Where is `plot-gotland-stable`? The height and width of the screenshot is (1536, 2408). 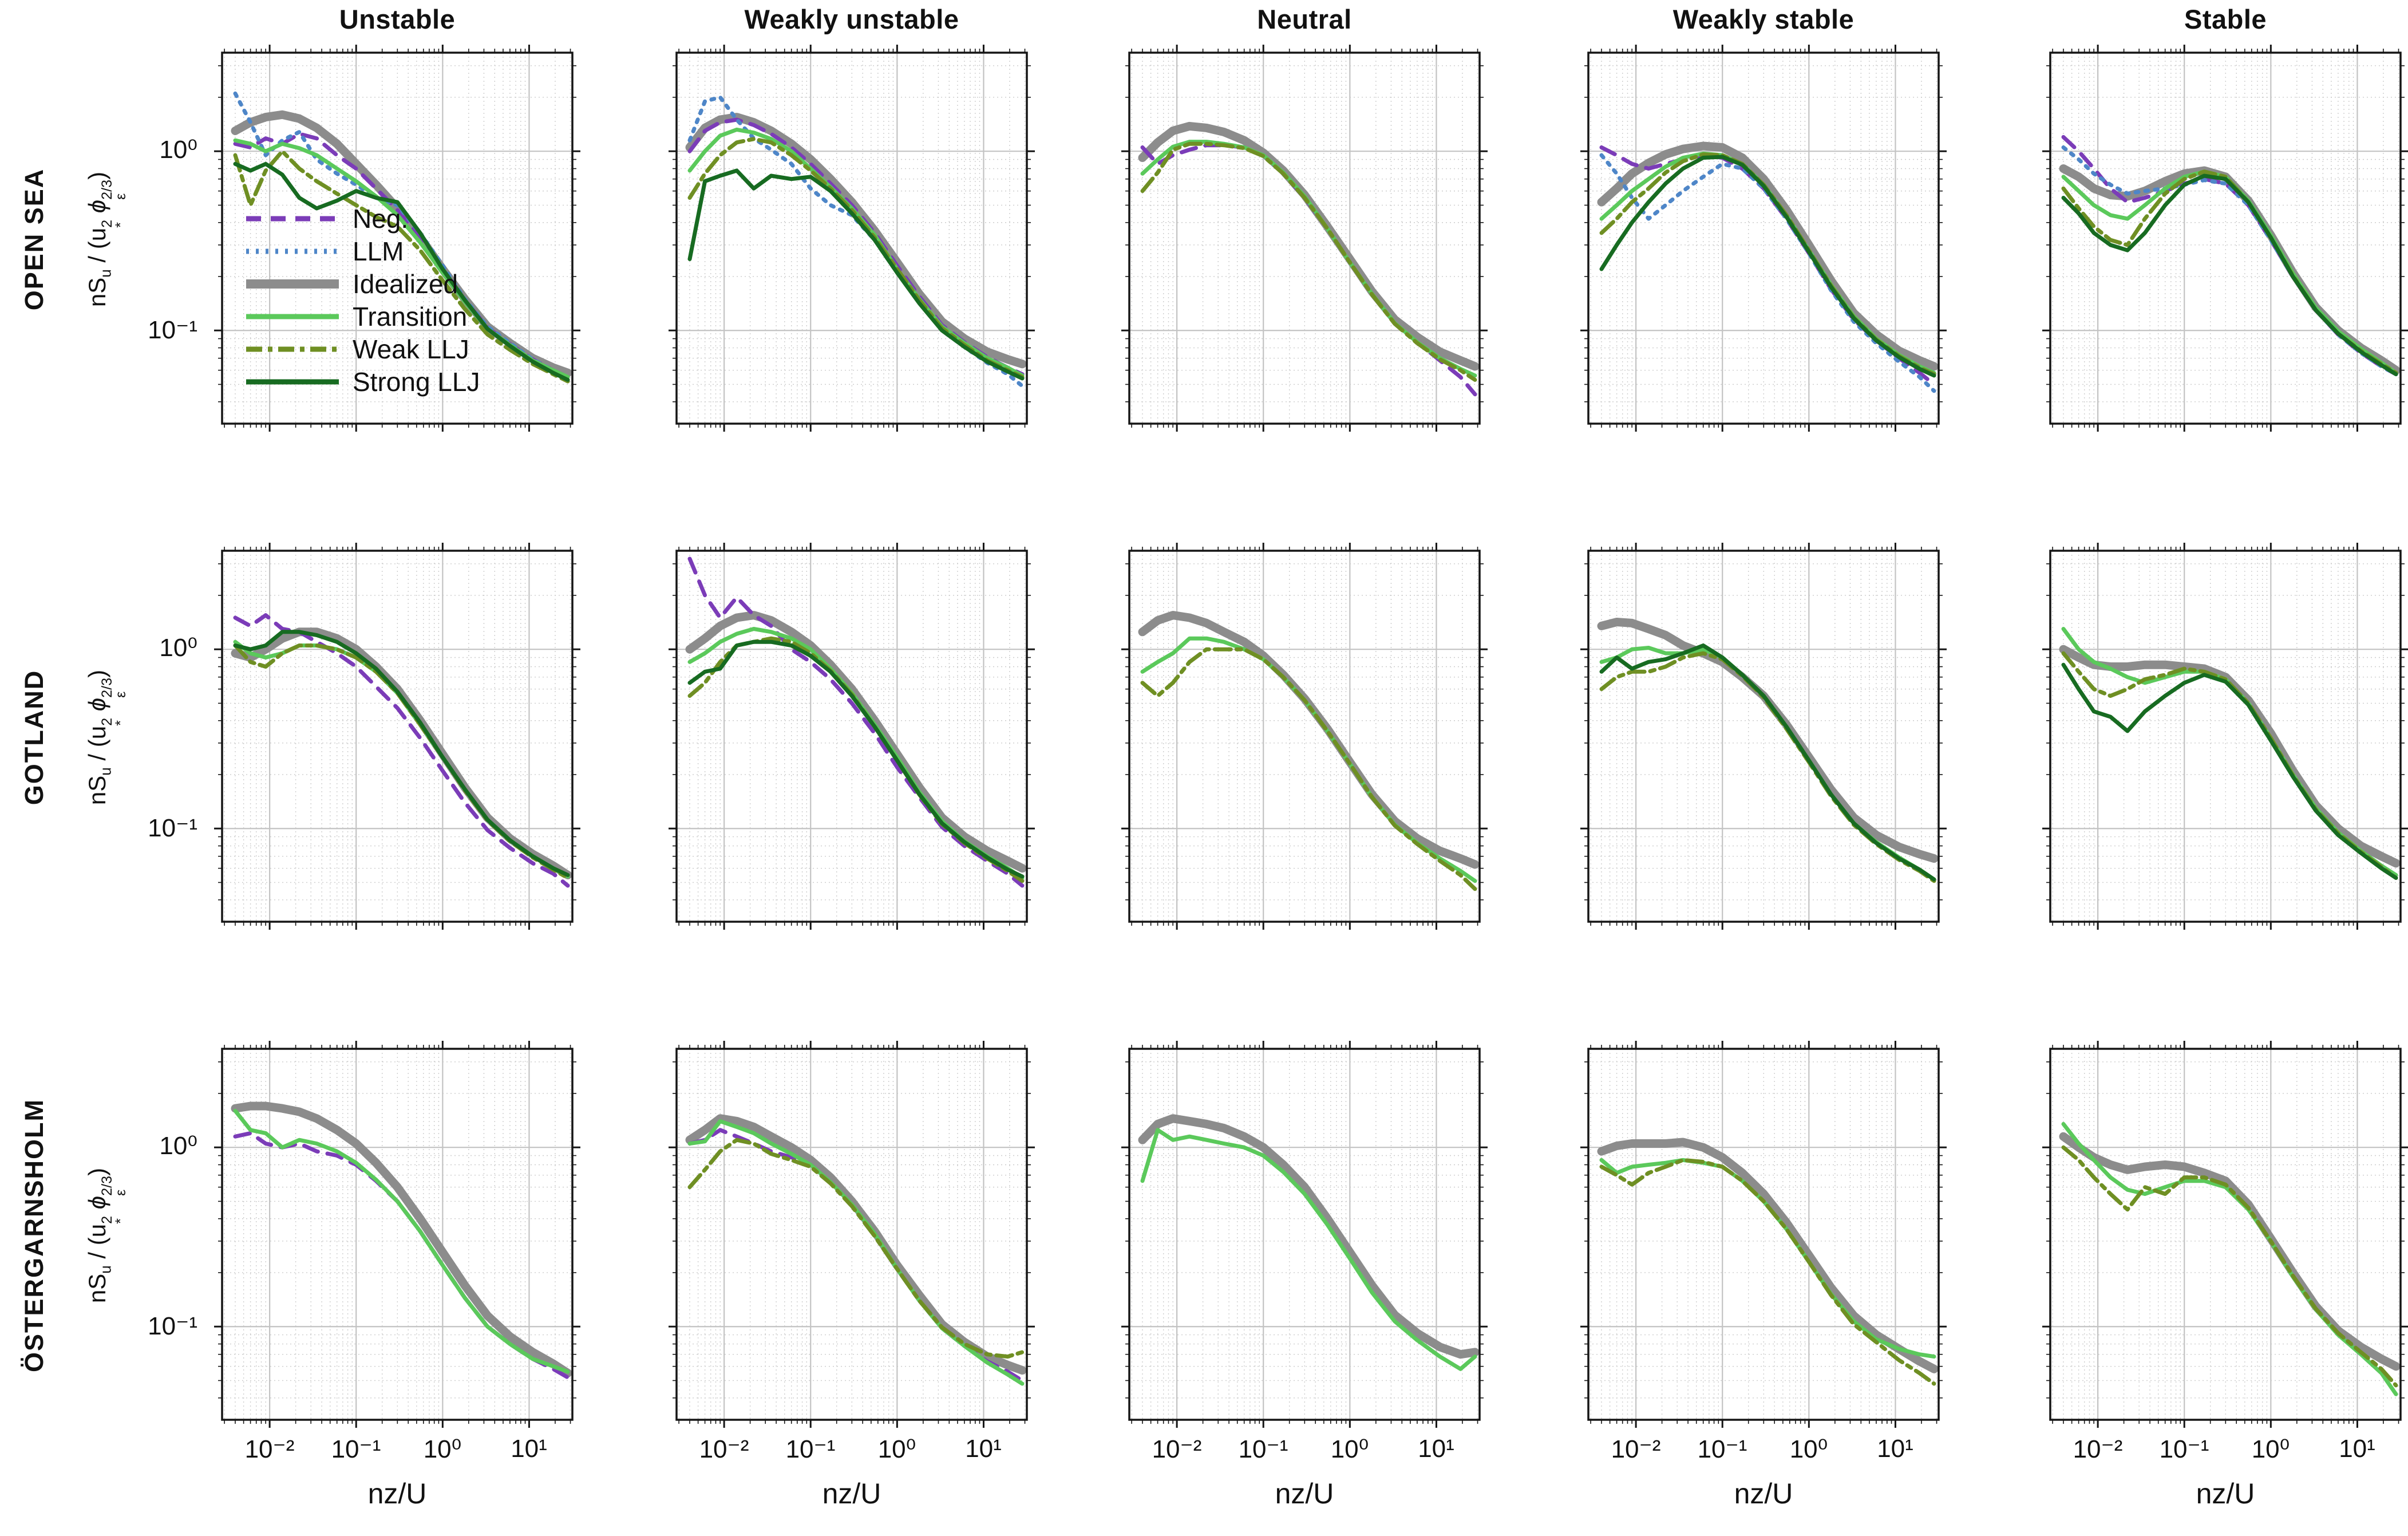
plot-gotland-stable is located at coordinates (2224, 736).